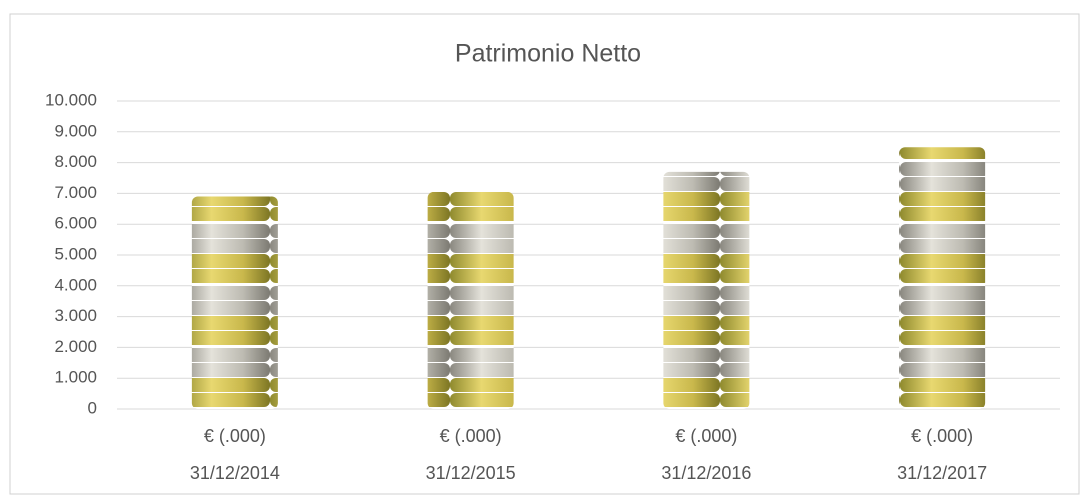 The image size is (1090, 500). Describe the element at coordinates (92, 407) in the screenshot. I see `y-tick-label: 0` at that location.